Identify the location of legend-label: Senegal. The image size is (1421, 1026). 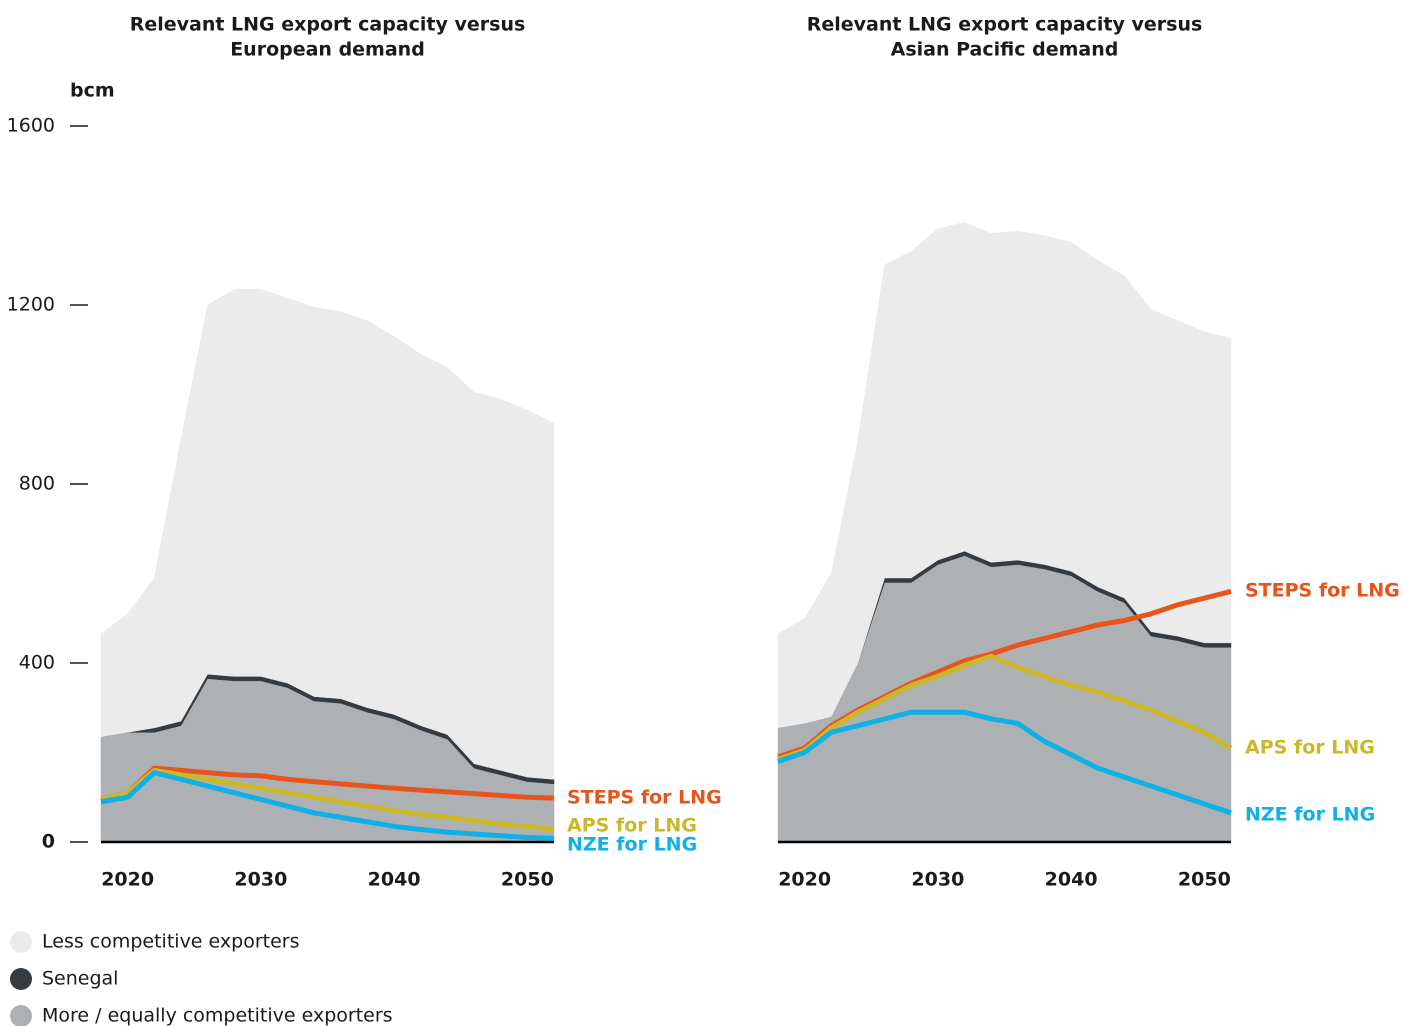
(80, 979).